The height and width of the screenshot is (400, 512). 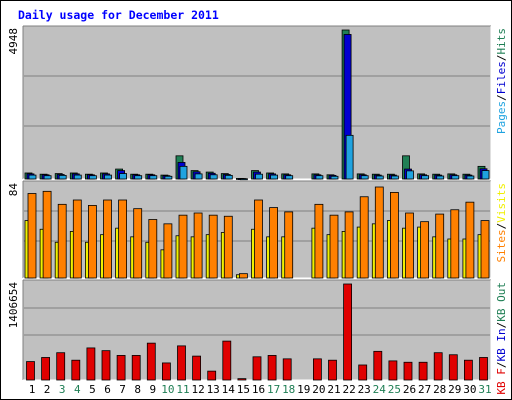 What do you see at coordinates (469, 389) in the screenshot?
I see `x-tick-label-30: 30` at bounding box center [469, 389].